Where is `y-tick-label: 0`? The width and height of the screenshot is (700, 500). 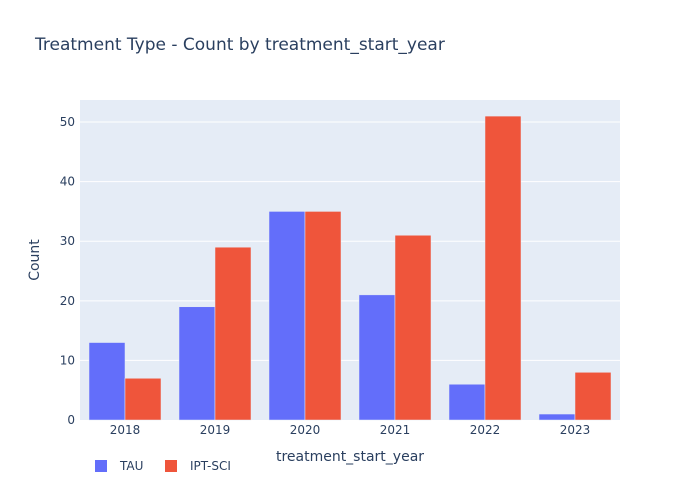 y-tick-label: 0 is located at coordinates (71, 420).